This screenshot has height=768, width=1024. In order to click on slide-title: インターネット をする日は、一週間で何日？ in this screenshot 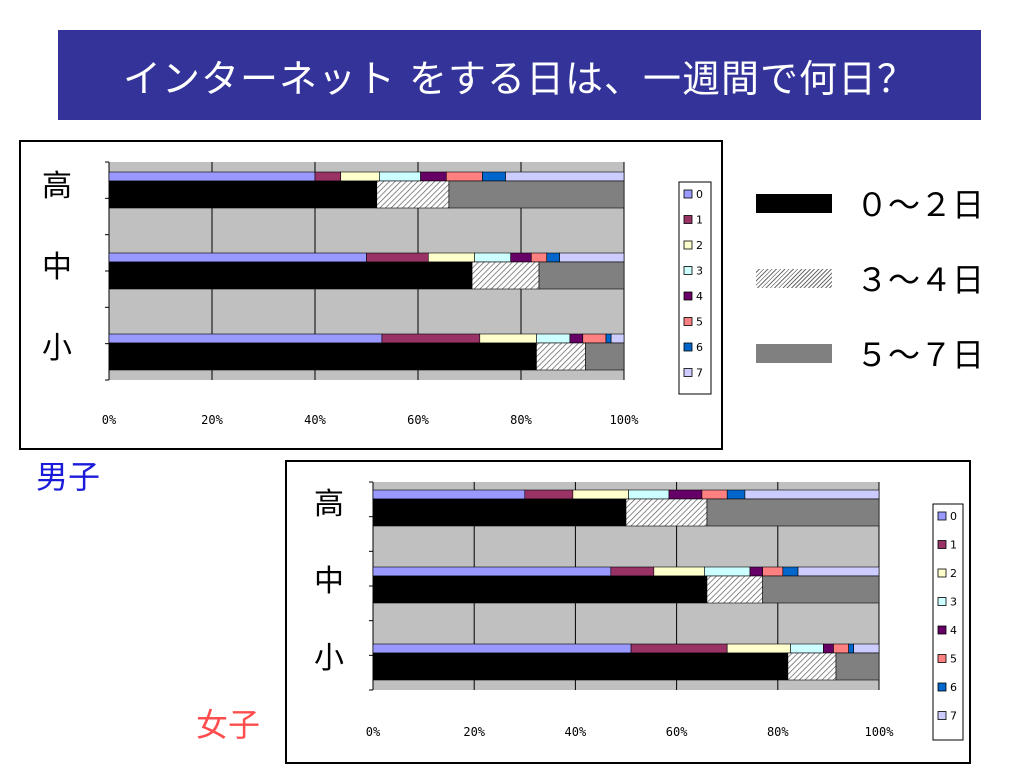, I will do `click(519, 78)`.